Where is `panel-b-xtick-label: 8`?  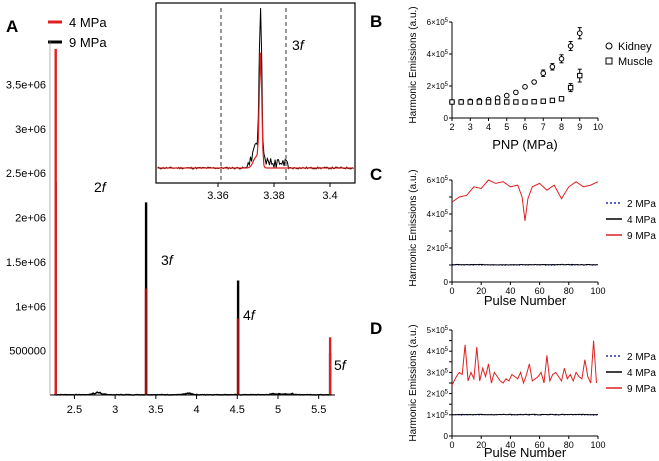
panel-b-xtick-label: 8 is located at coordinates (561, 127).